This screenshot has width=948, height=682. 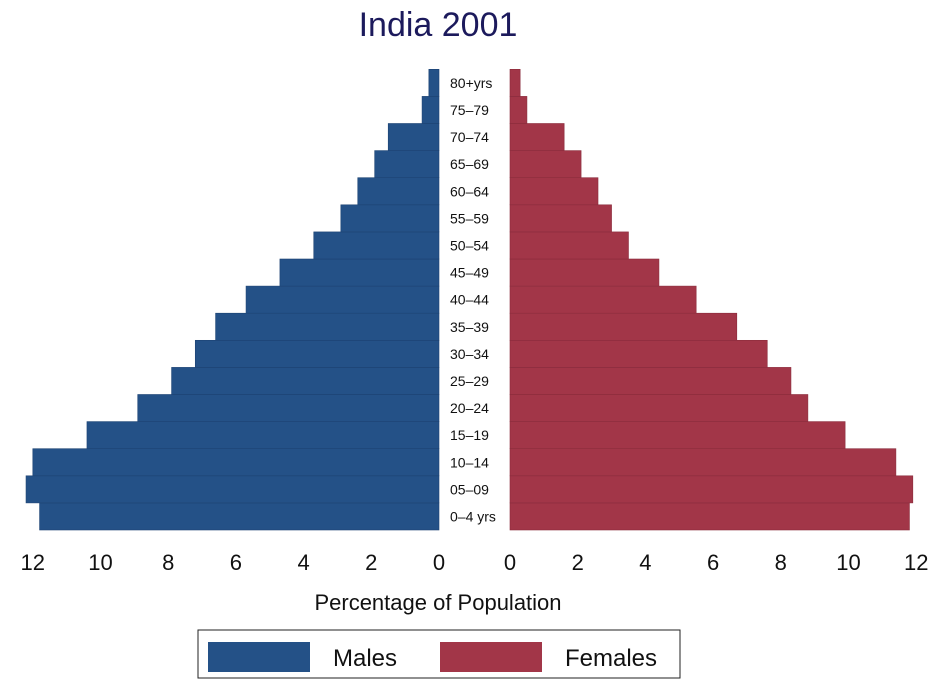 What do you see at coordinates (469, 137) in the screenshot?
I see `age-label-70-74: 70–74` at bounding box center [469, 137].